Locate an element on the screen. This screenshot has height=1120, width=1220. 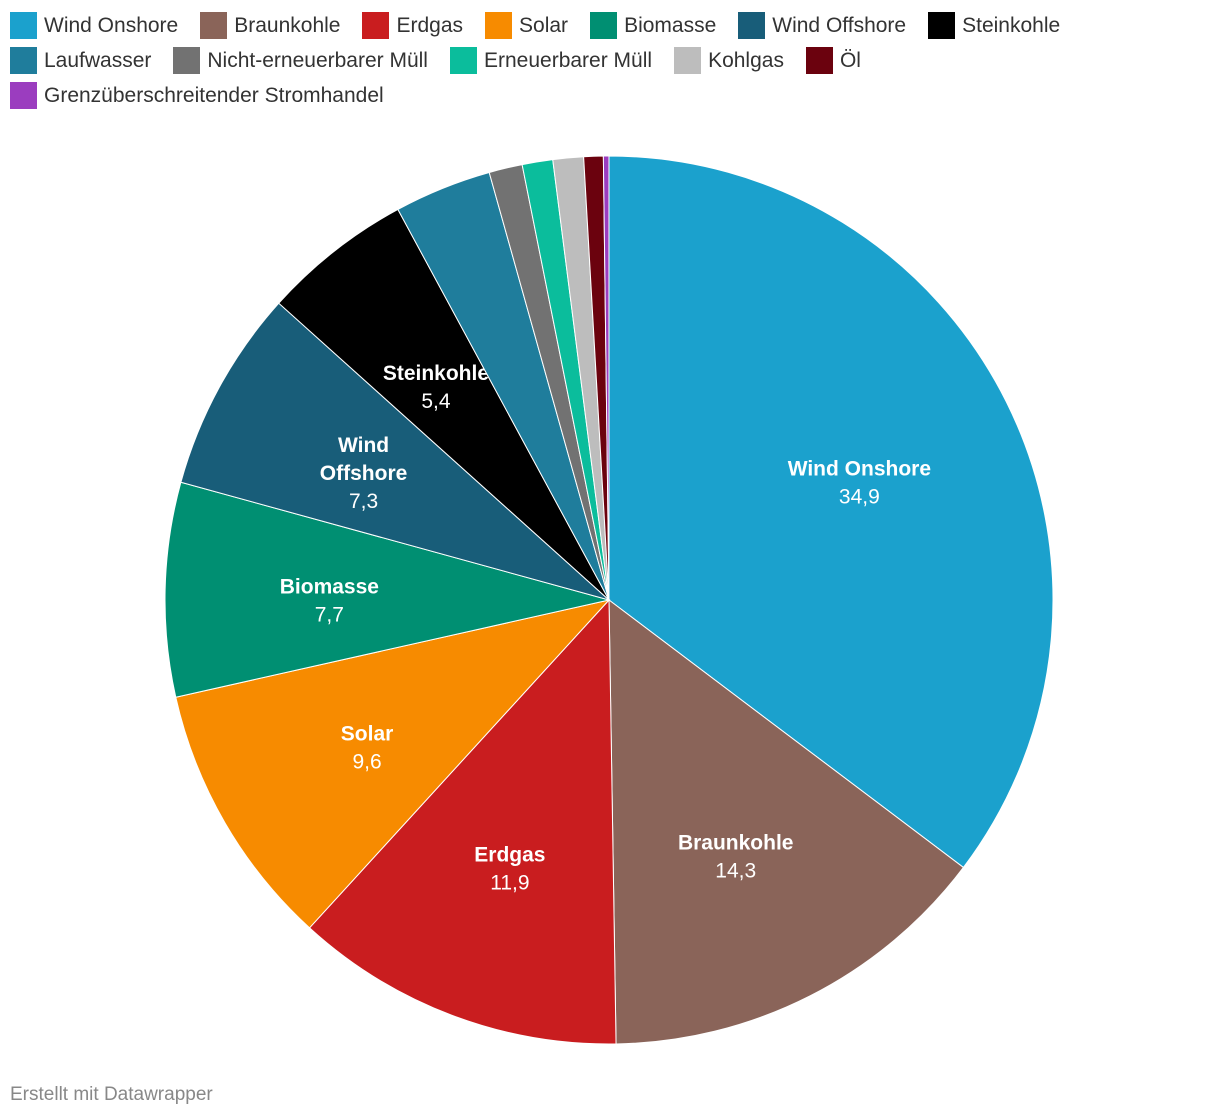
legend-item: Grenzüberschreitender Stromhandel is located at coordinates (197, 95).